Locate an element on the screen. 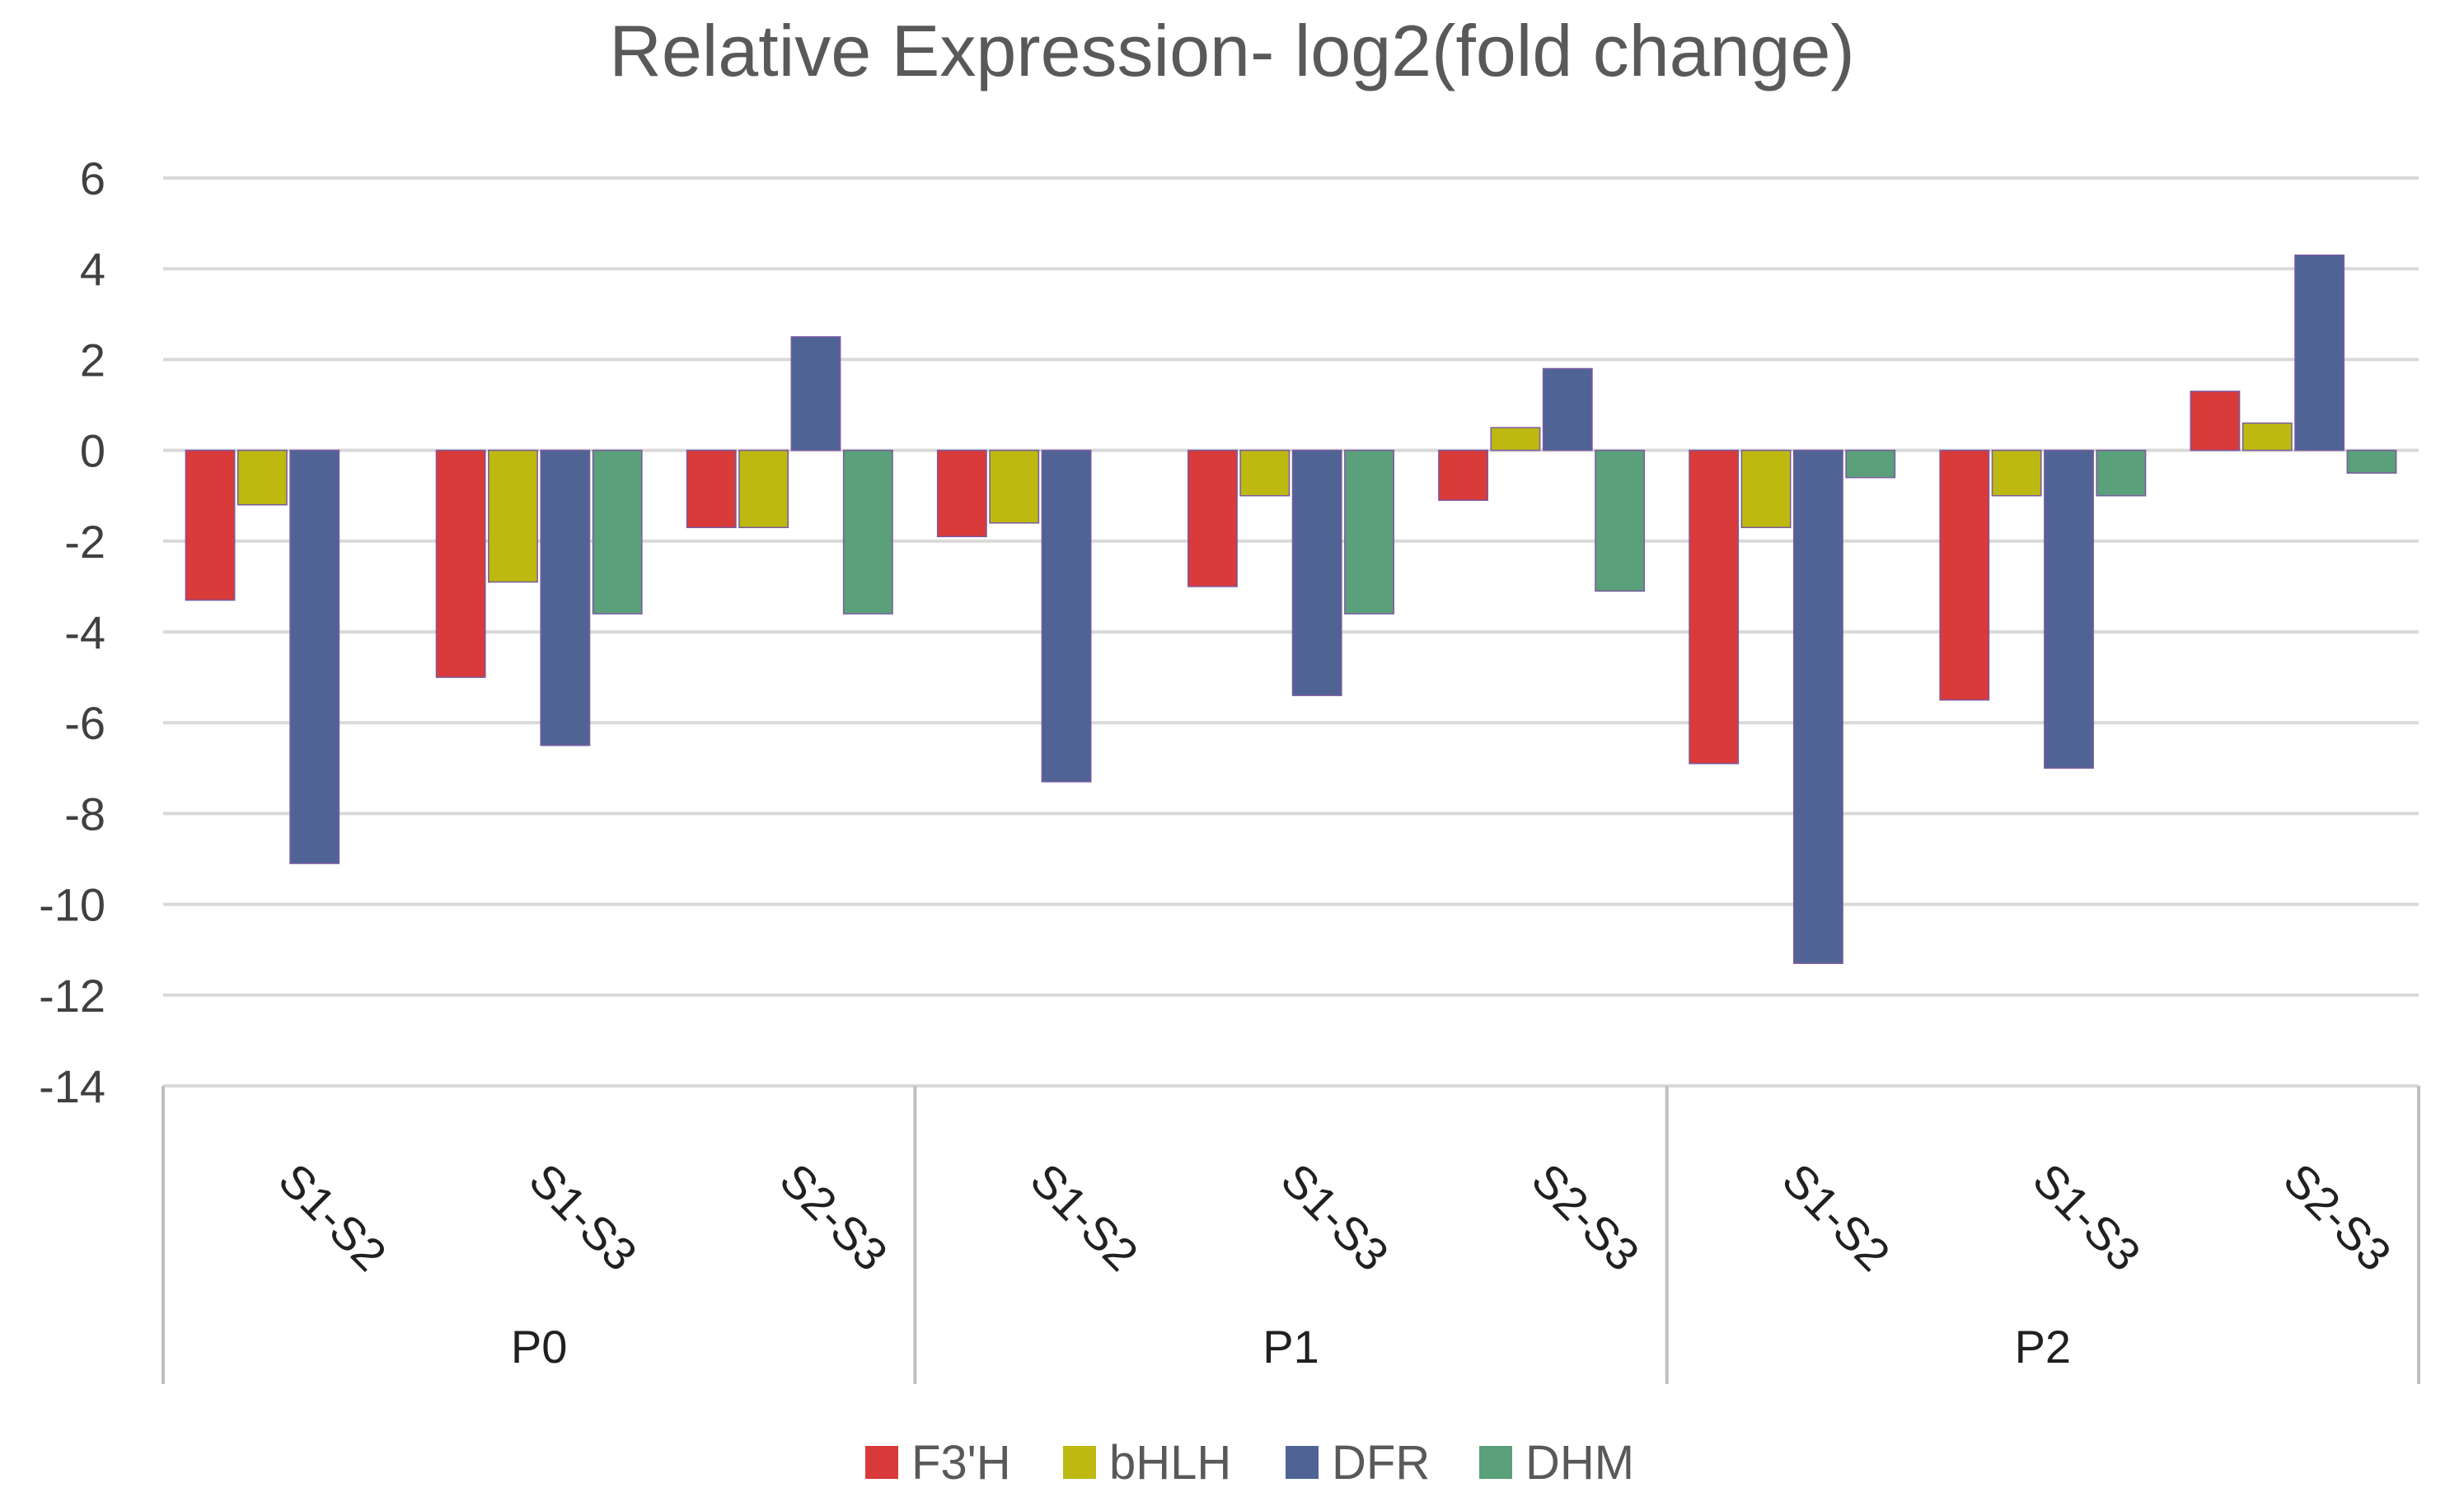 Image resolution: width=2464 pixels, height=1497 pixels. y-tick-label: 6 is located at coordinates (93, 178).